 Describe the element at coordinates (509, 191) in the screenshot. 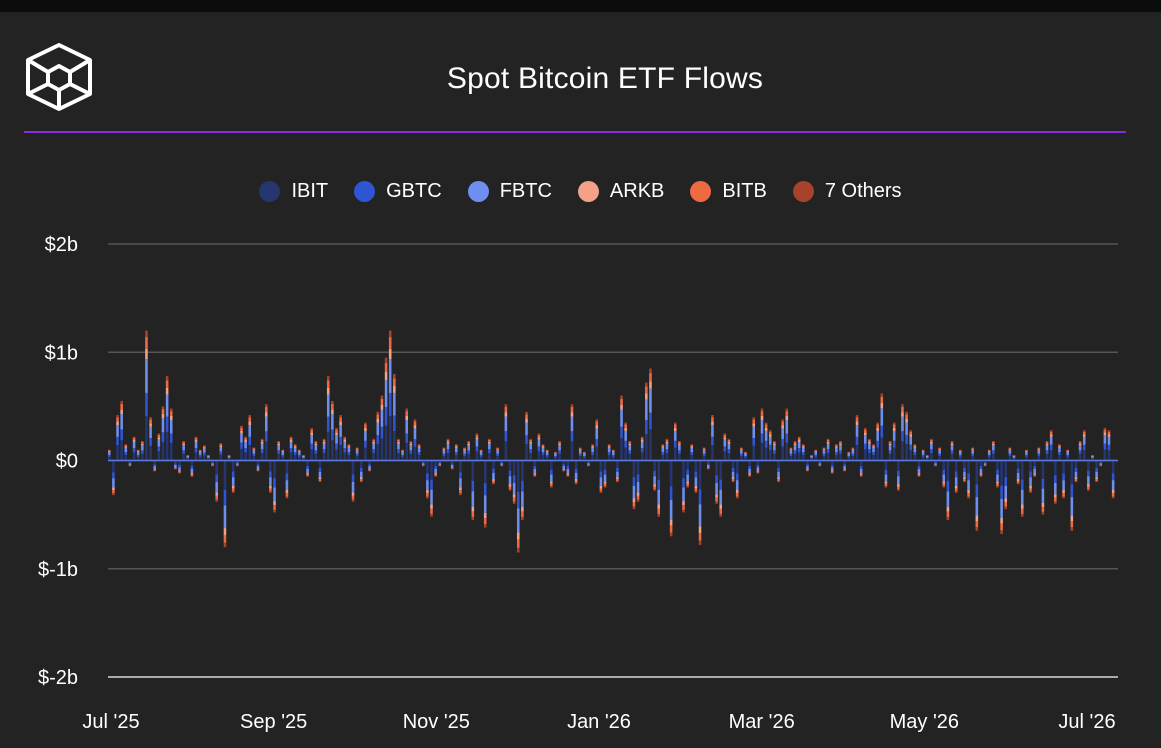

I see `legend-item-fbtc: FBTC` at that location.